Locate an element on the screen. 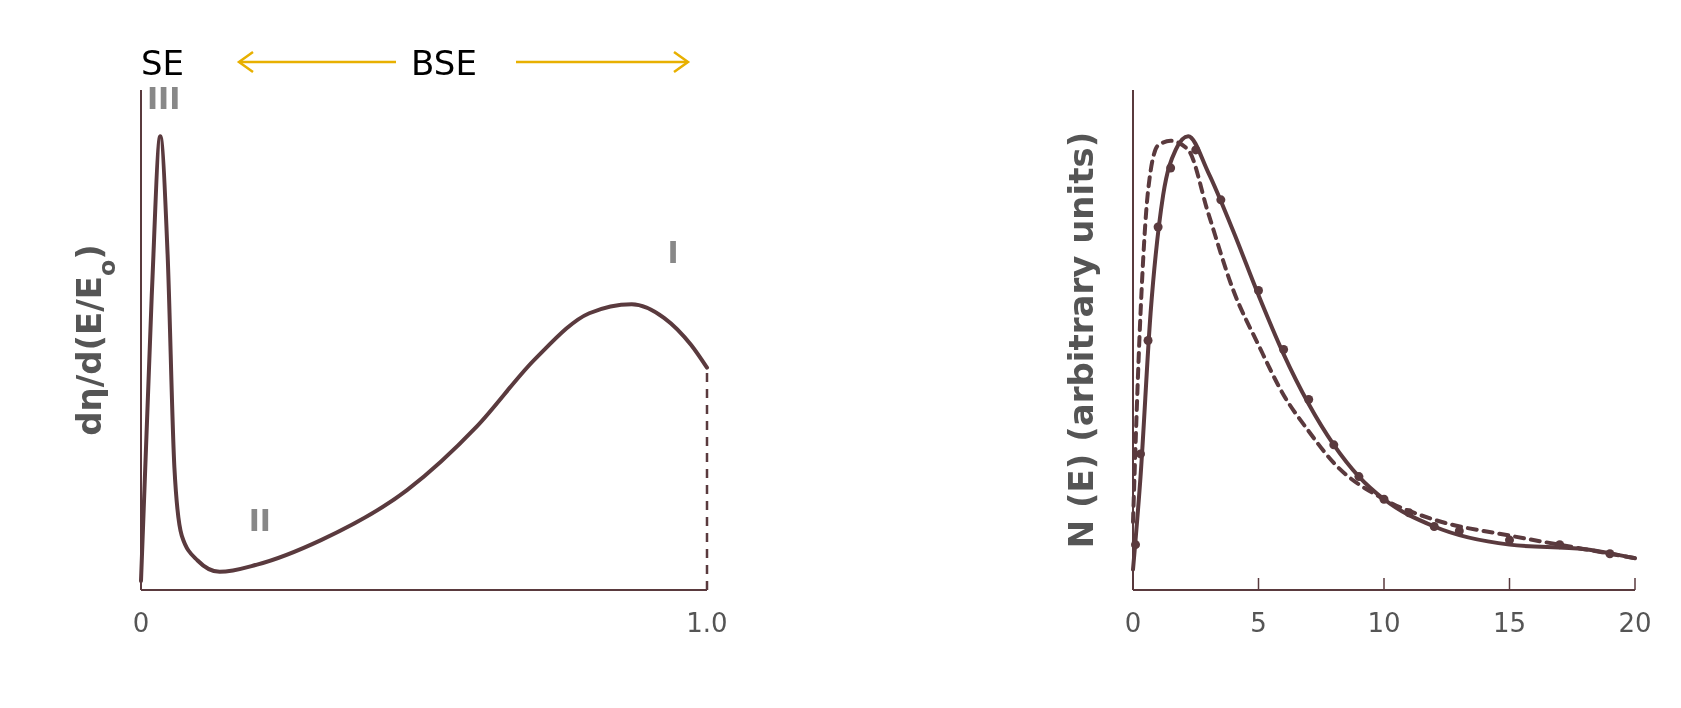 The height and width of the screenshot is (708, 1681). annotation: I is located at coordinates (673, 253).